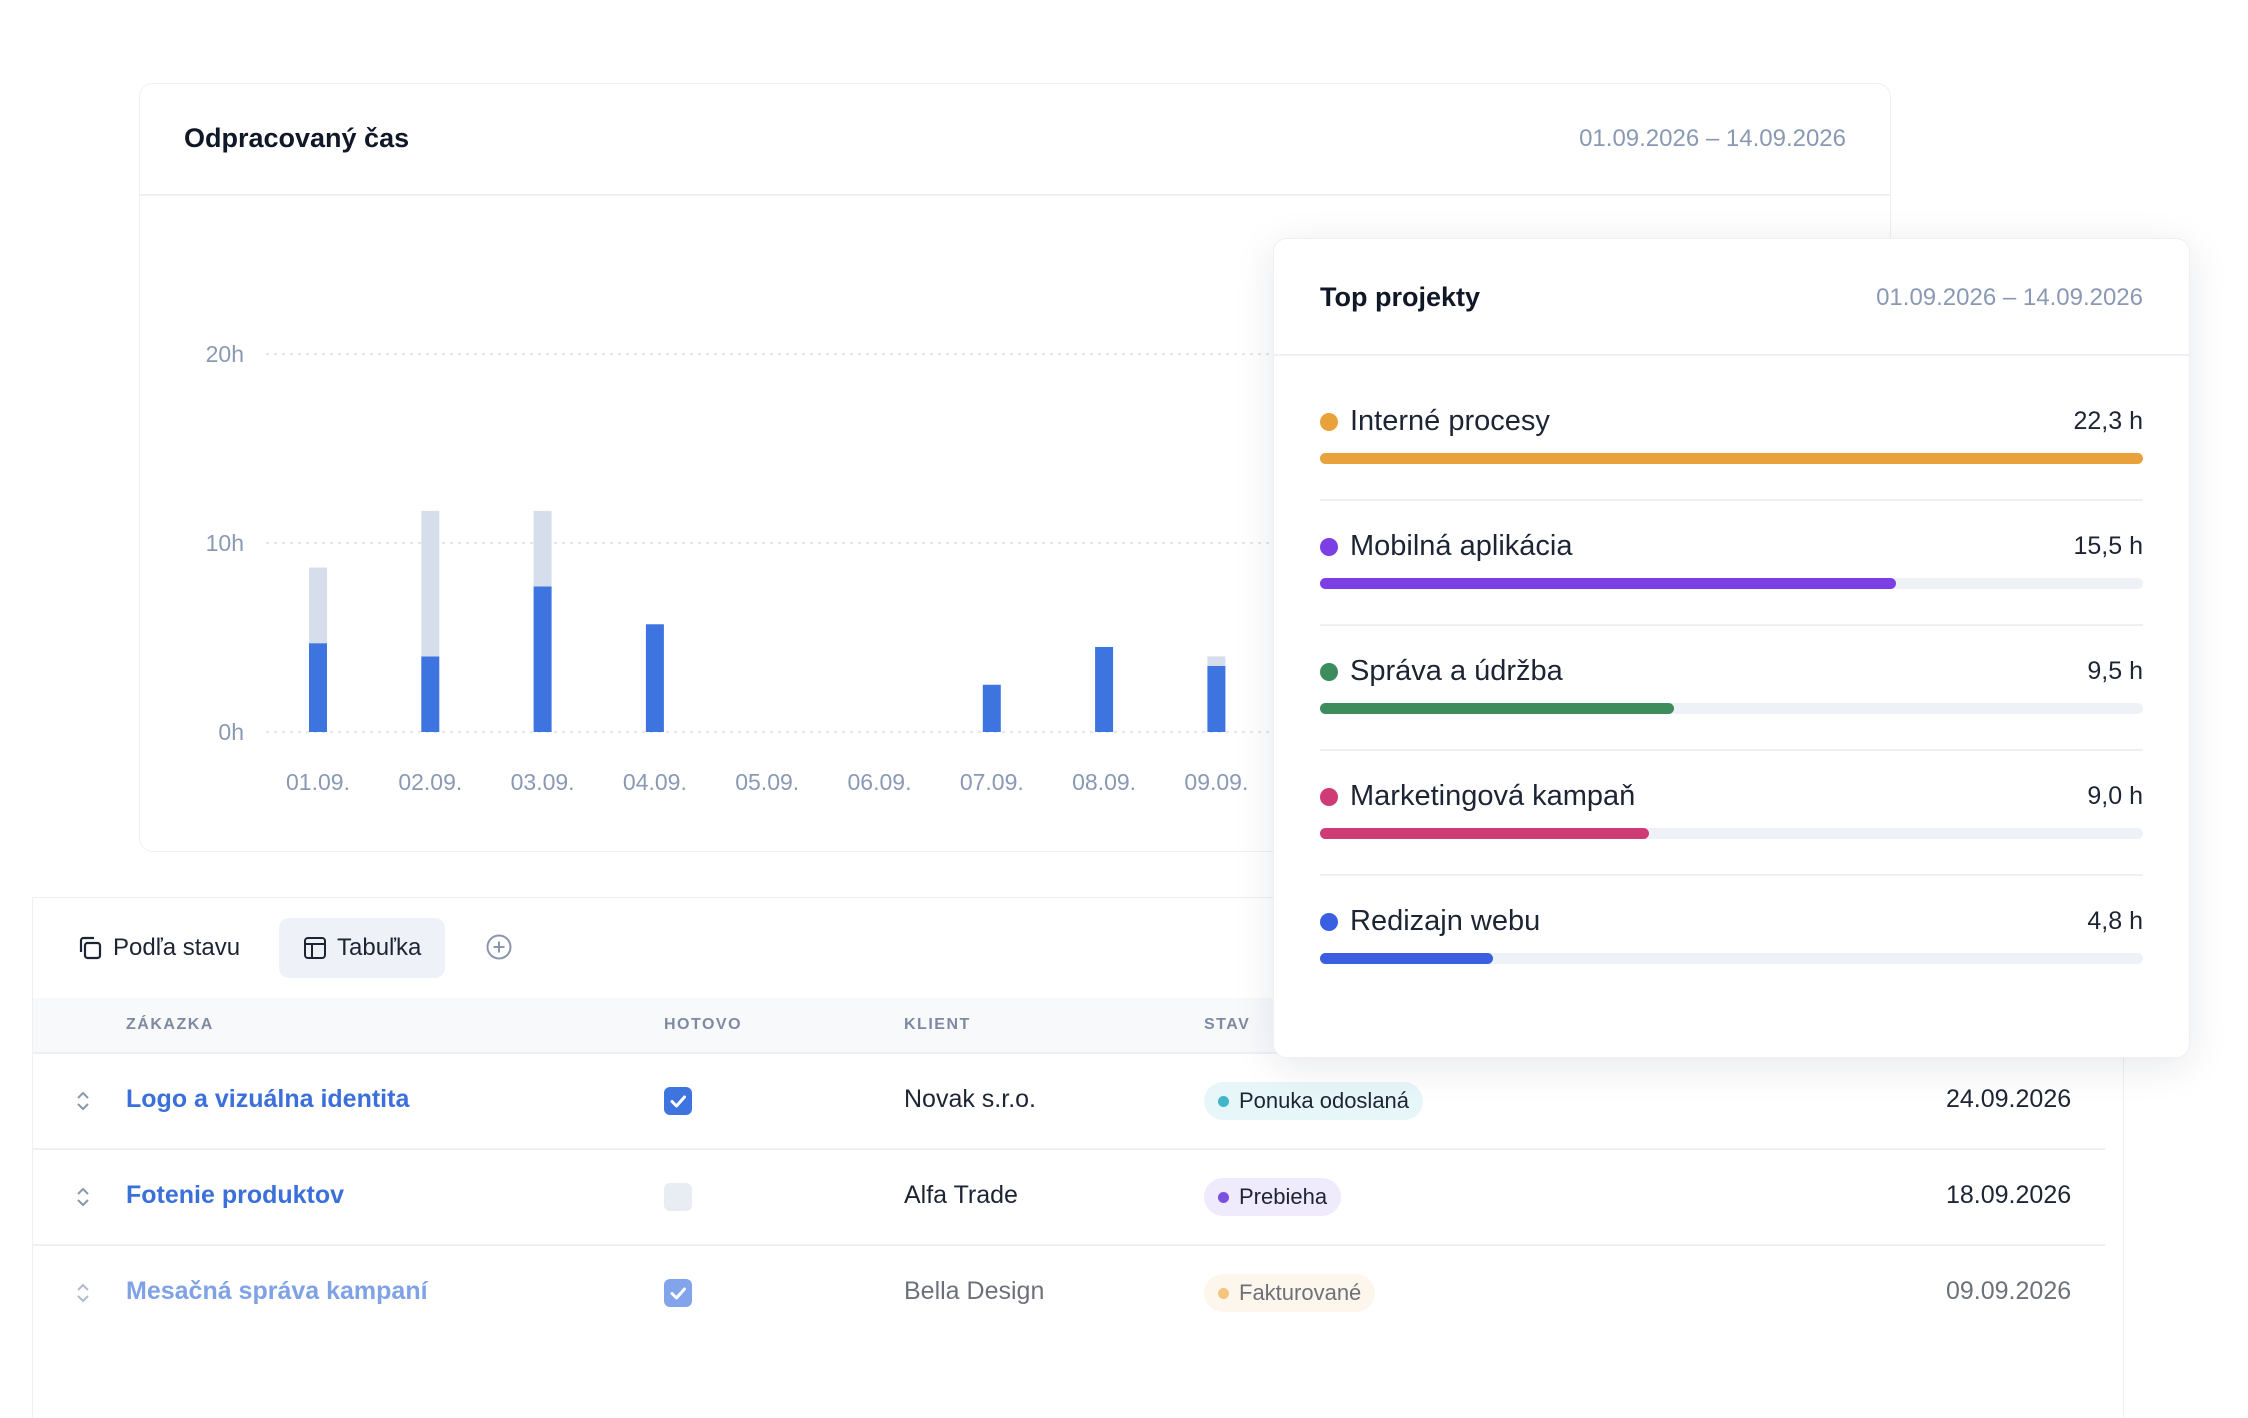 The image size is (2248, 1418). Describe the element at coordinates (1400, 297) in the screenshot. I see `top-projects-title: Top projekty` at that location.